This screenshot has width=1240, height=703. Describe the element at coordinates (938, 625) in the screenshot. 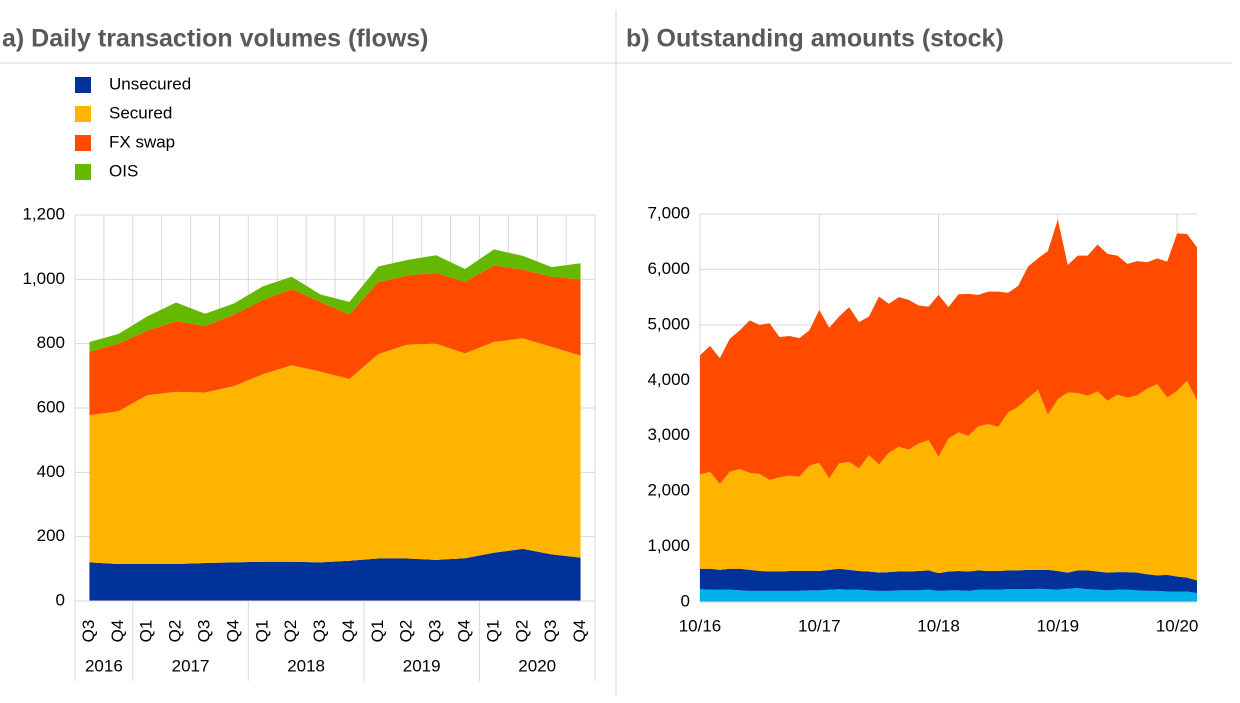

I see `x-tick-label: 10/18` at that location.